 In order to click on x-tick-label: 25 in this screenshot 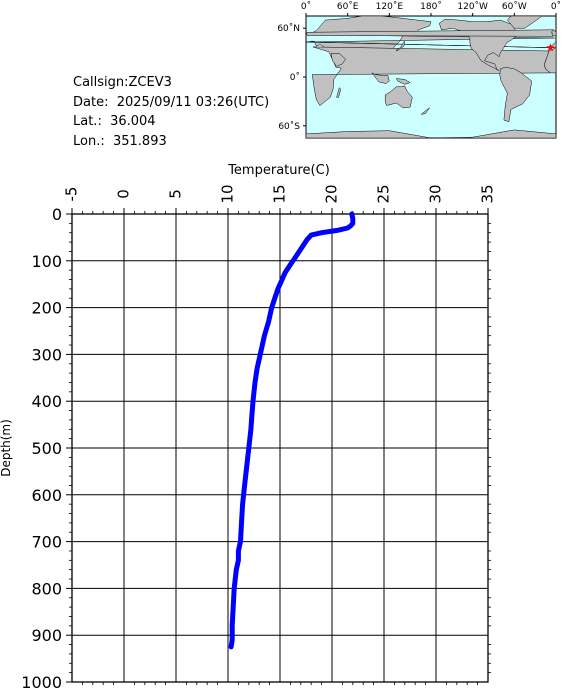, I will do `click(384, 193)`.